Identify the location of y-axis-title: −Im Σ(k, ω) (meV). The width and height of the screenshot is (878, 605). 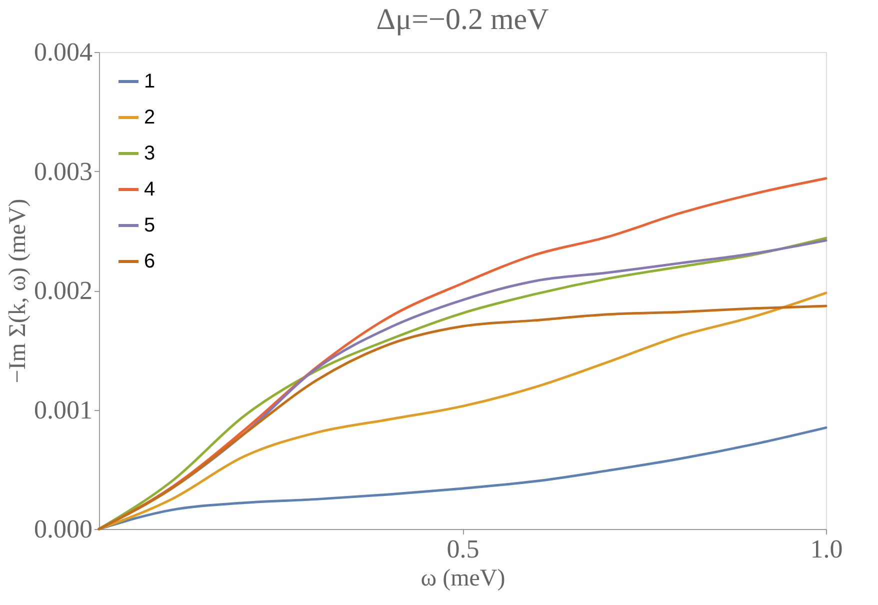
(18, 291).